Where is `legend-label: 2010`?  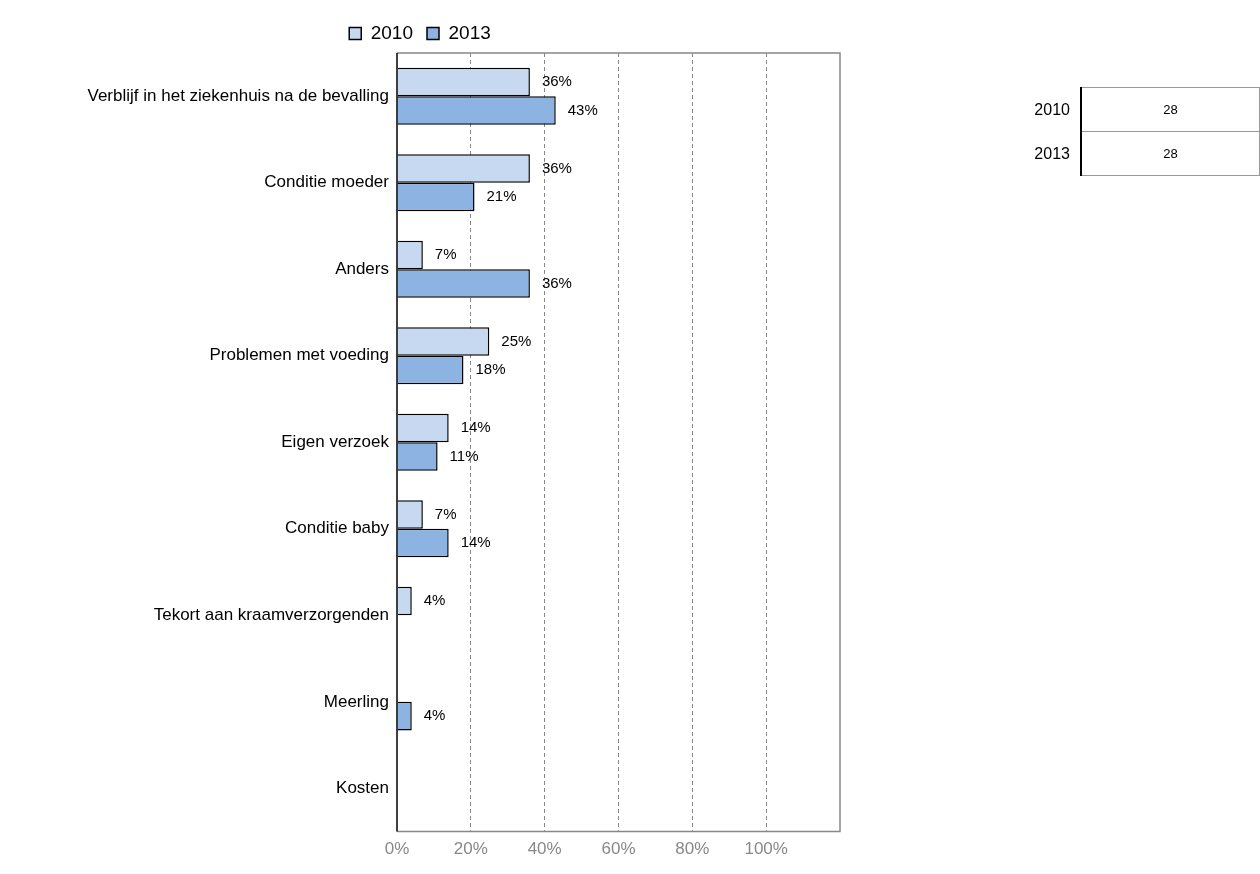
legend-label: 2010 is located at coordinates (392, 32).